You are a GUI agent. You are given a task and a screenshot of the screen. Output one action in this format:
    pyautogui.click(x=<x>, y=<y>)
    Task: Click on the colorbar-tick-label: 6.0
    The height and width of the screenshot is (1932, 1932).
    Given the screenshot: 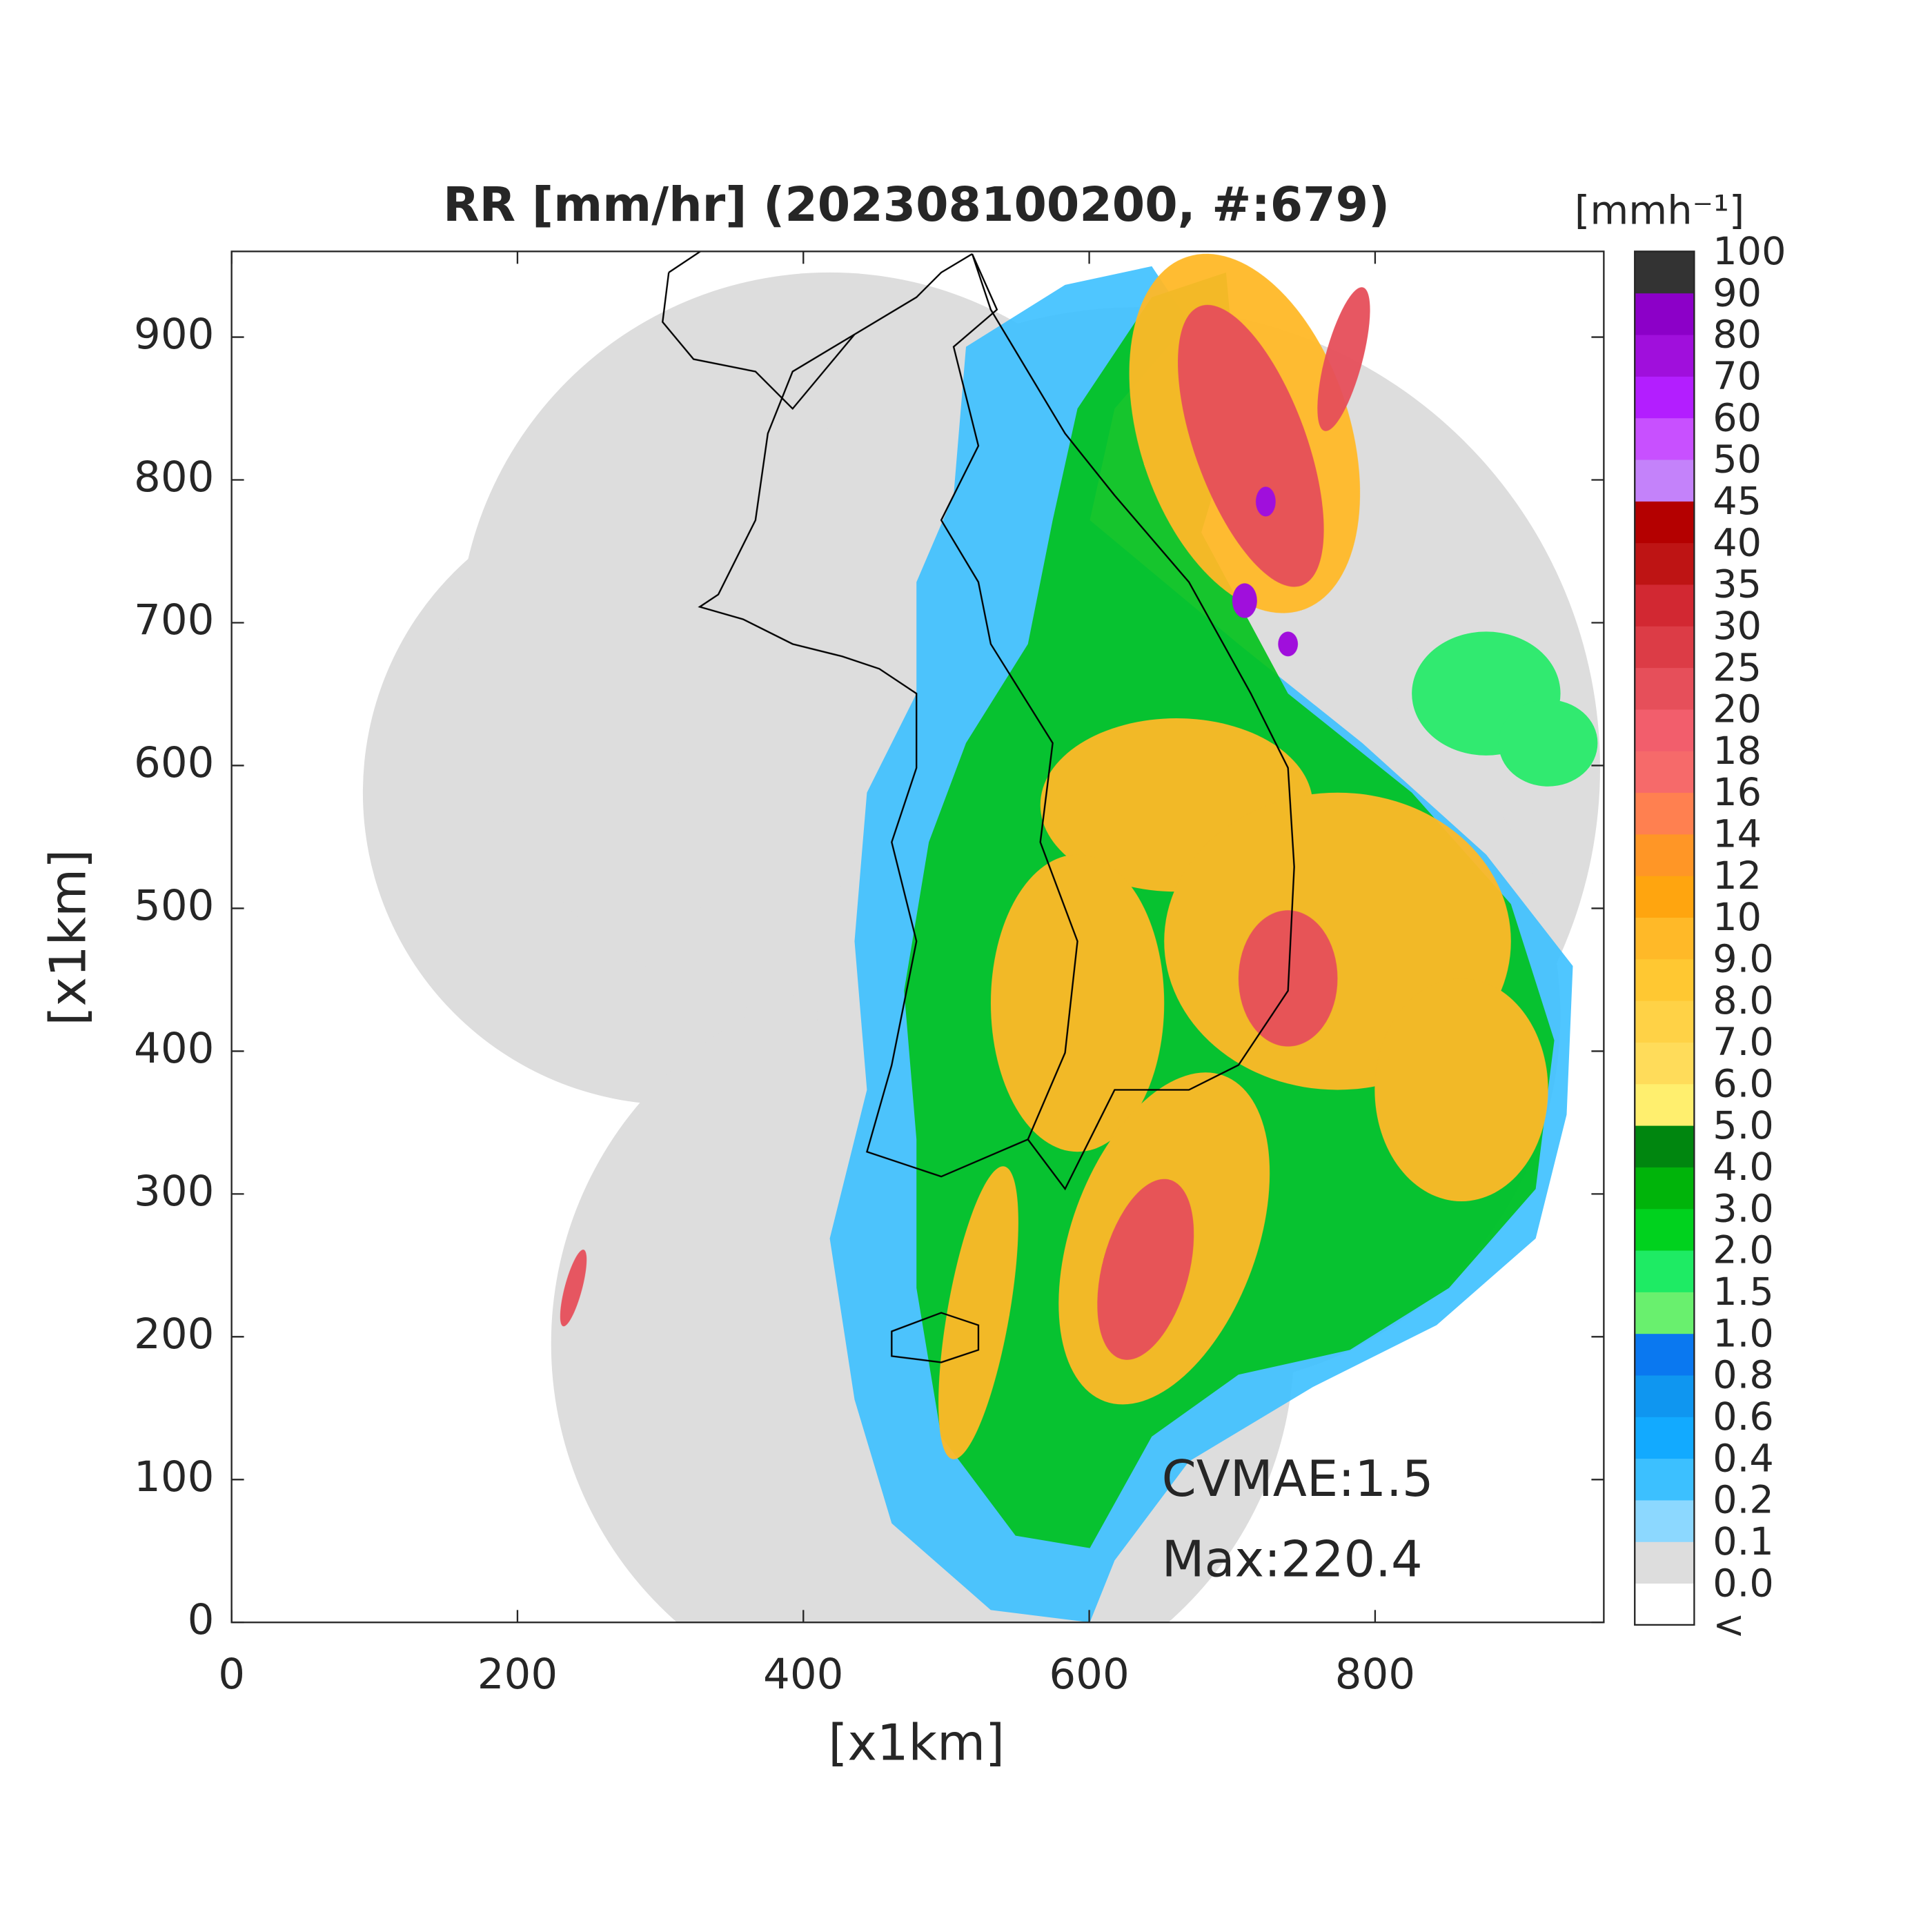 What is the action you would take?
    pyautogui.click(x=1743, y=1083)
    